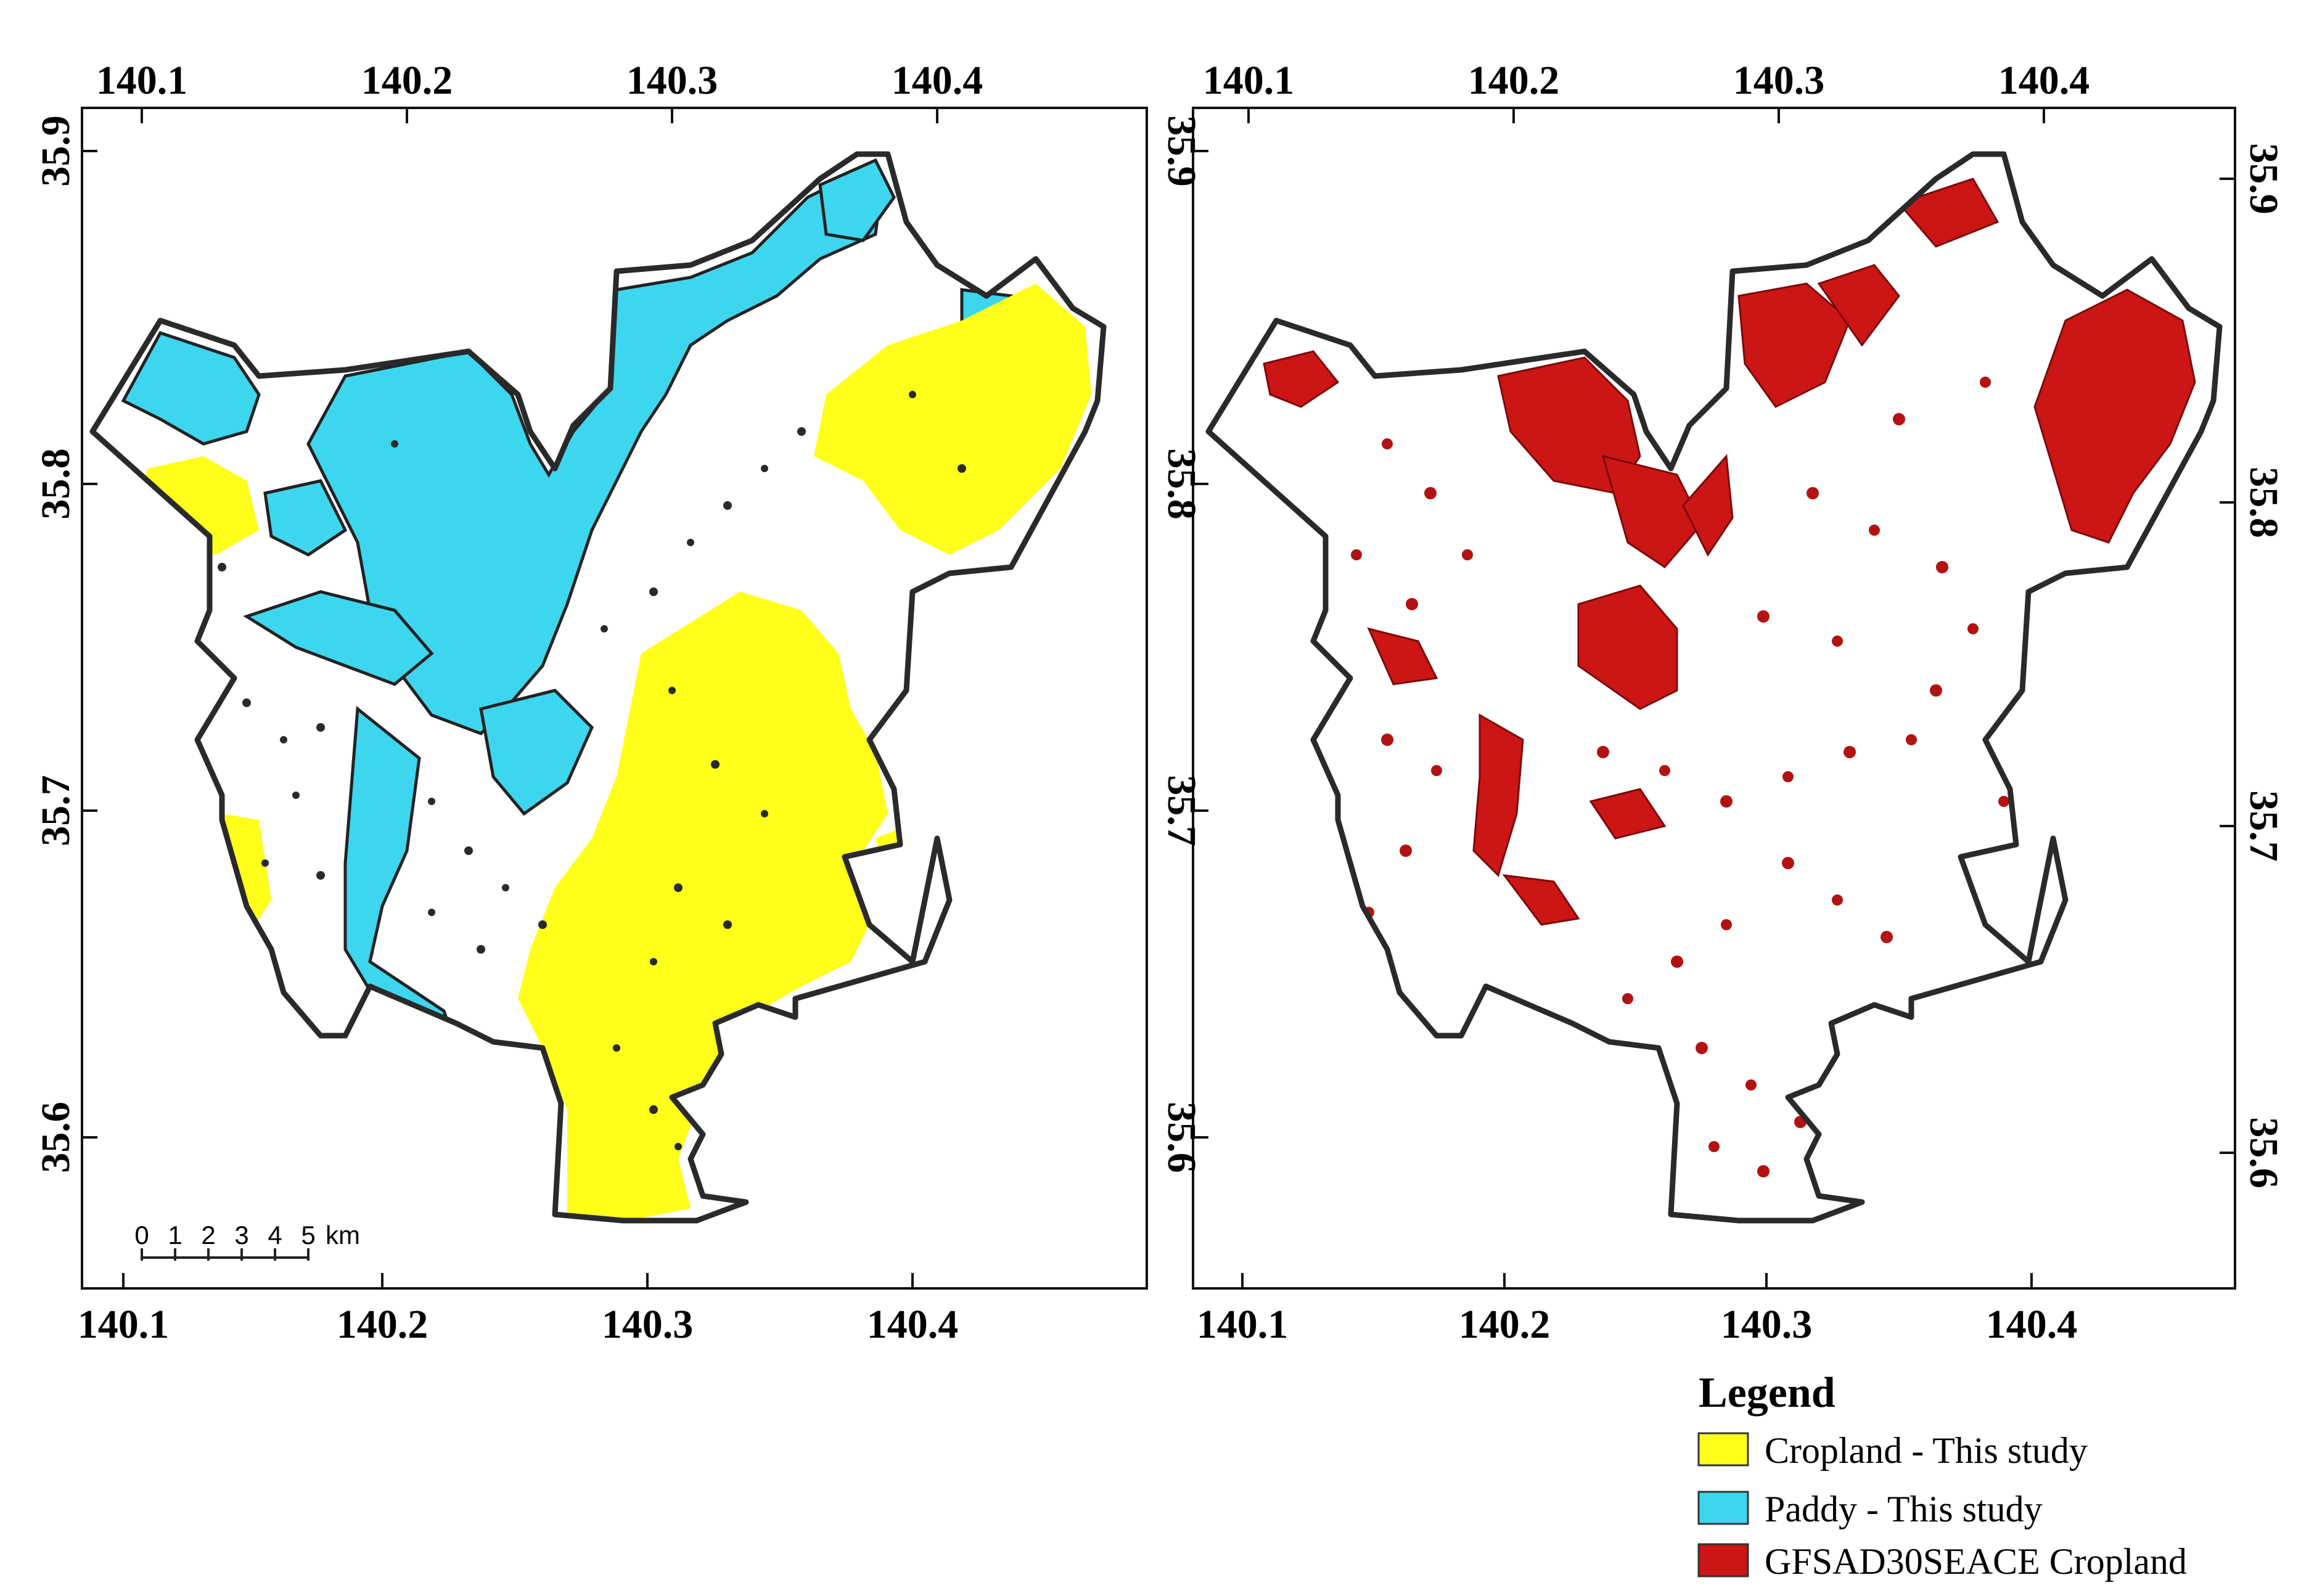 Image resolution: width=2309 pixels, height=1596 pixels. Describe the element at coordinates (241, 1235) in the screenshot. I see `scale-tick: 3` at that location.